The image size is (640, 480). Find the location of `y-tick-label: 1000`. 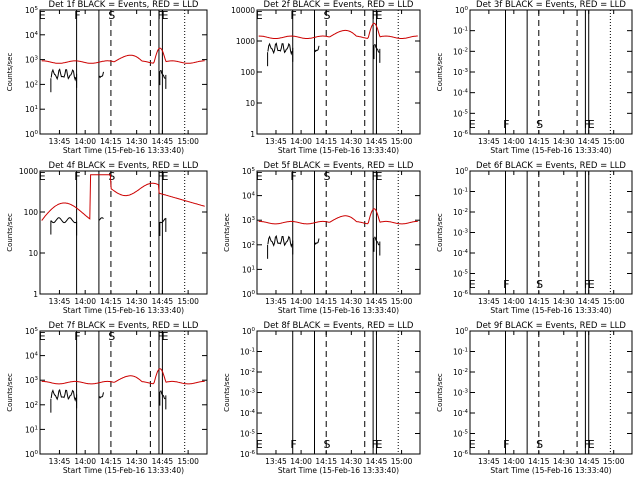

y-tick-label: 1000 is located at coordinates (245, 41).